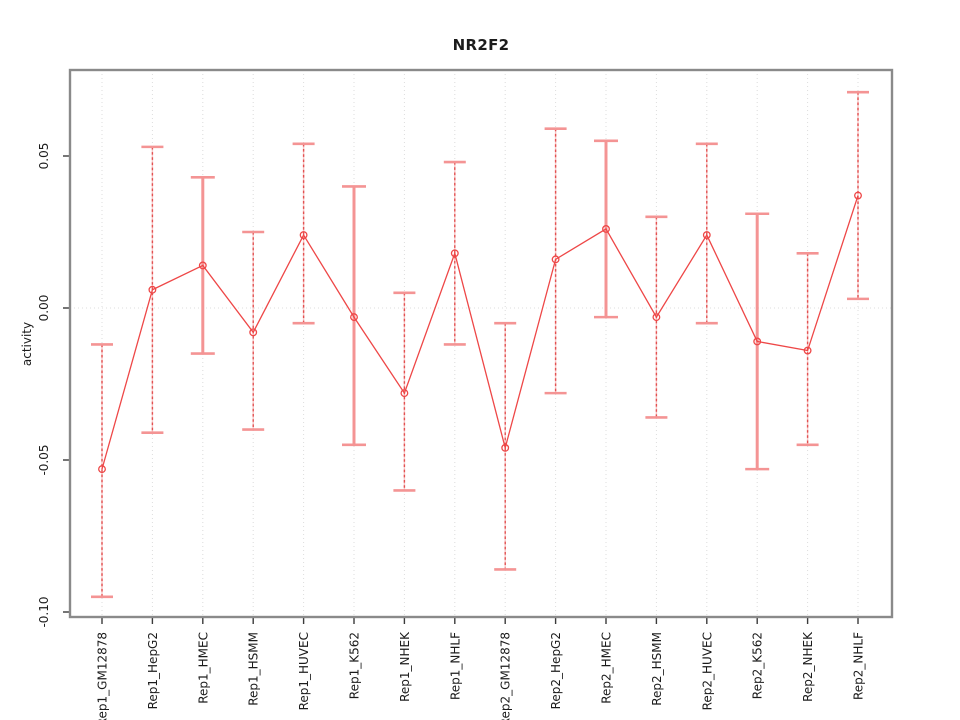  Describe the element at coordinates (44, 308) in the screenshot. I see `y-tick-label: 0.00` at that location.